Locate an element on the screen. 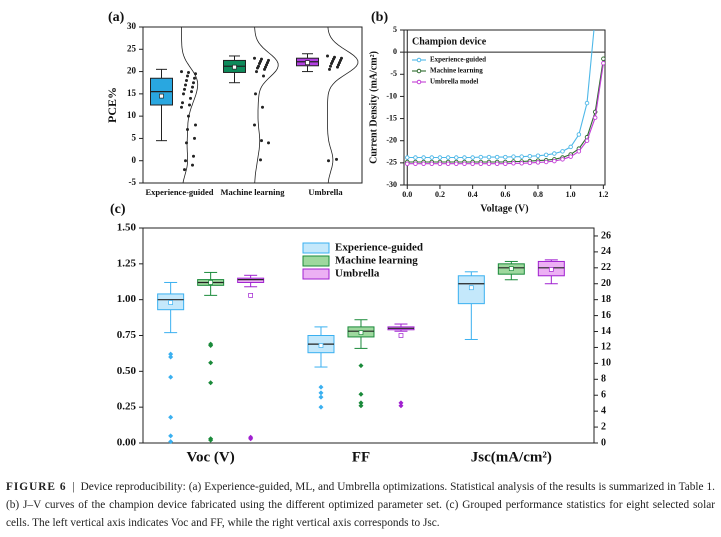 This screenshot has height=537, width=721. y-tick-label: 10 is located at coordinates (132, 115).